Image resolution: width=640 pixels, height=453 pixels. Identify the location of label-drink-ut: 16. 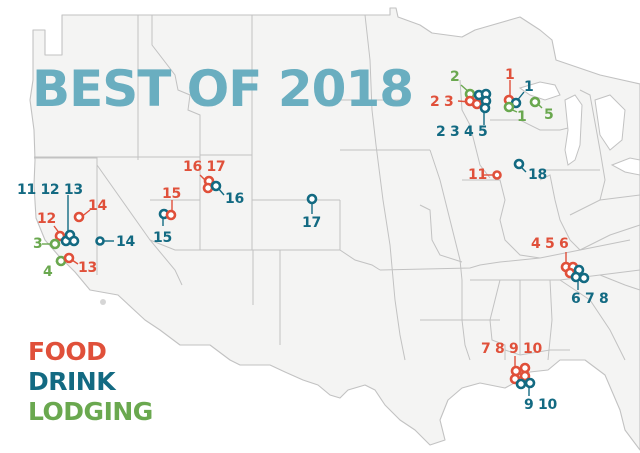
(234, 199).